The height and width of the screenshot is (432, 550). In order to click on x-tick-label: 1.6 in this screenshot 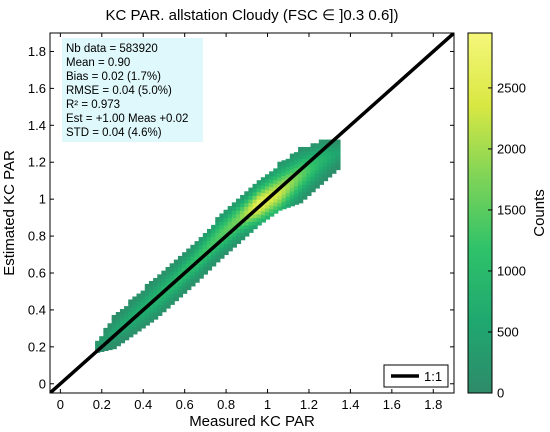, I will do `click(392, 404)`.